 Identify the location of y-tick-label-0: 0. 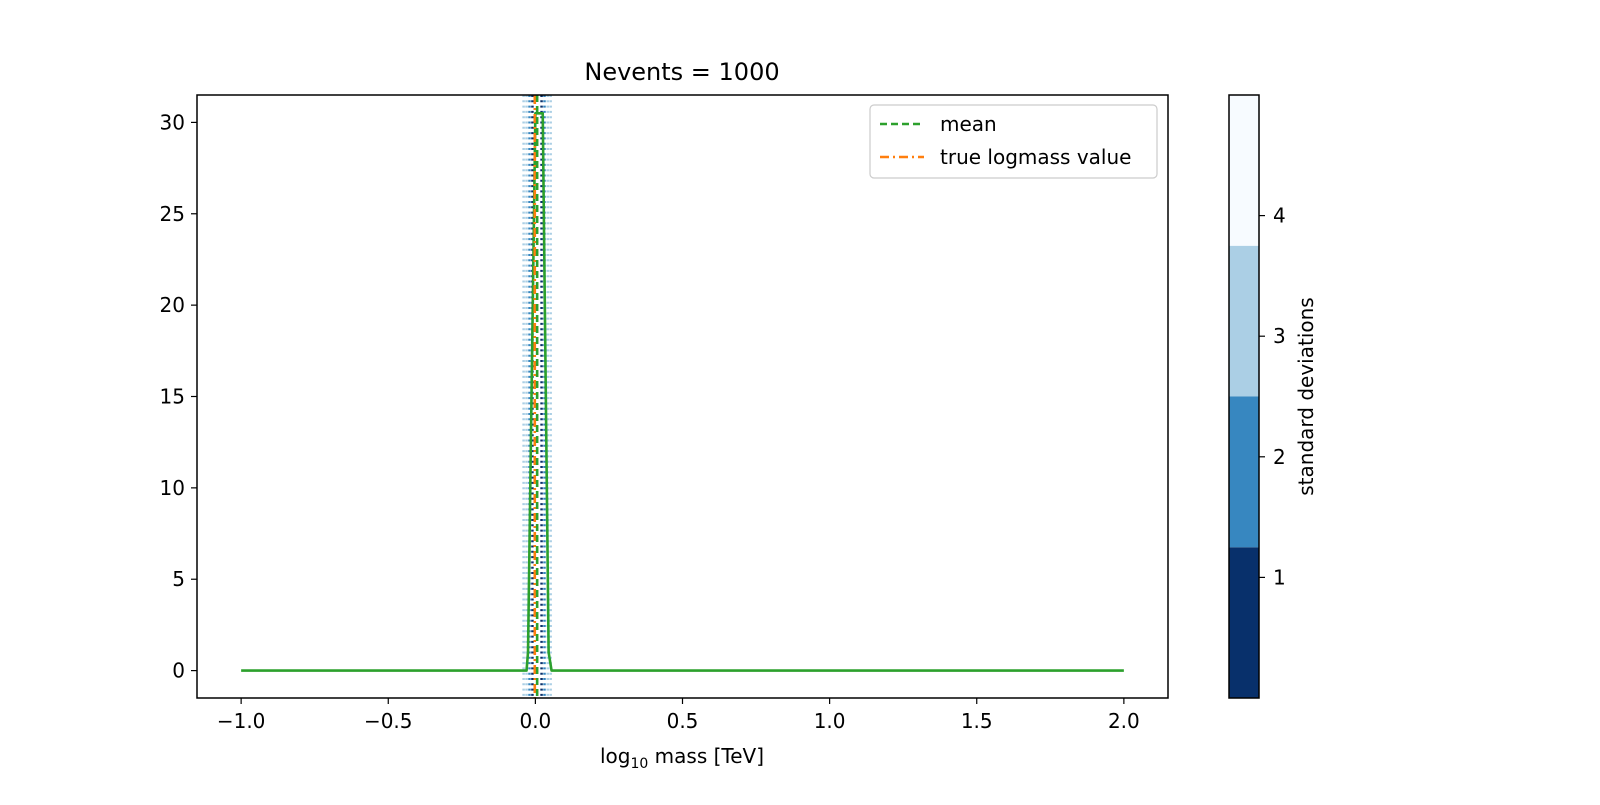
(178, 671).